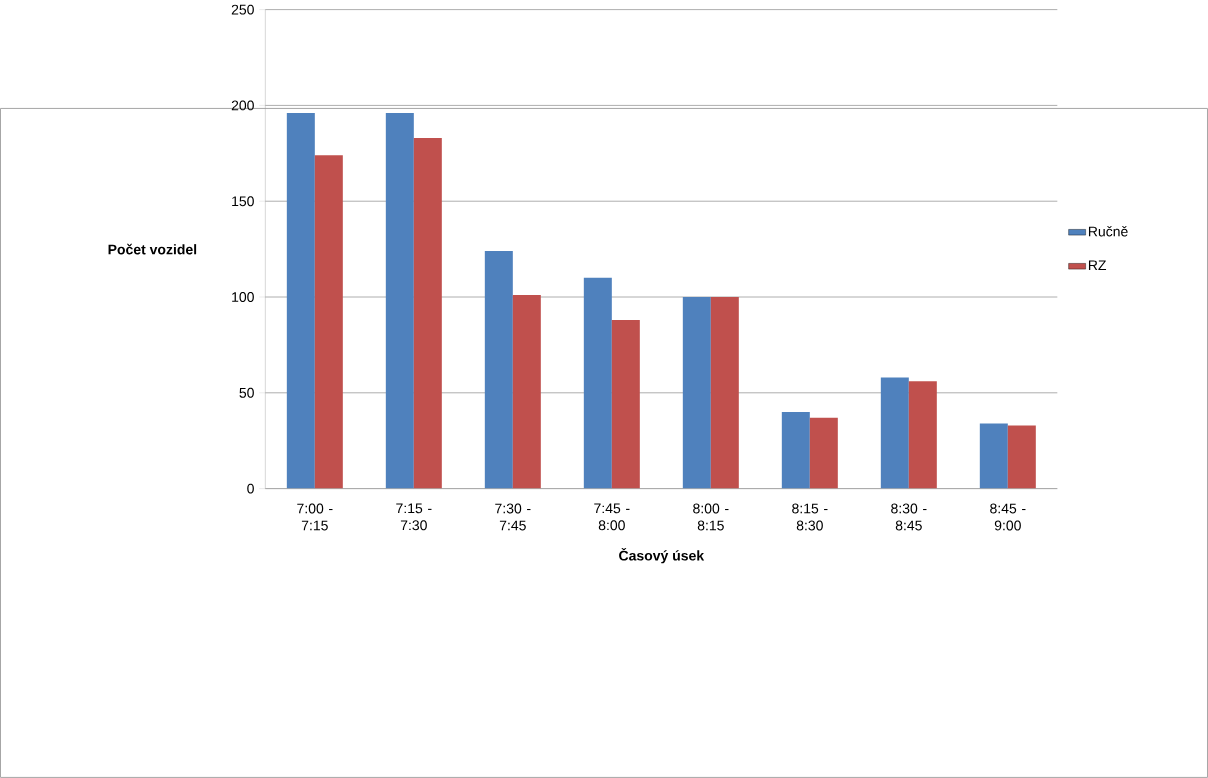 This screenshot has height=778, width=1208. I want to click on y-tick-label: 0, so click(250, 488).